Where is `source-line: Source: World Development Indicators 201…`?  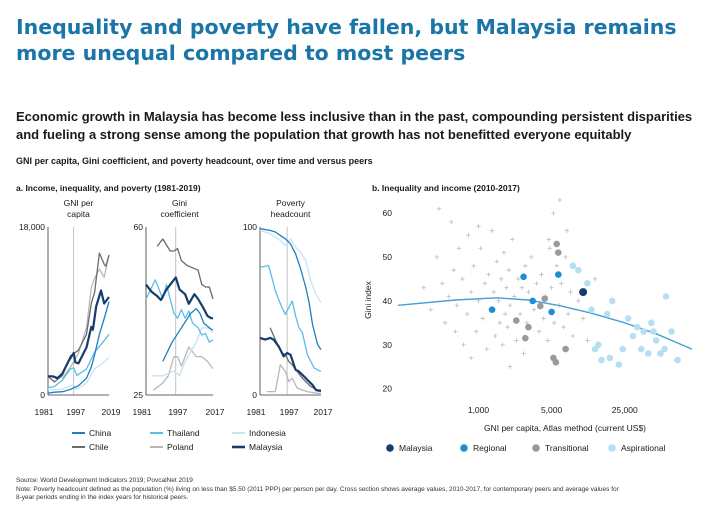 source-line: Source: World Development Indicators 201… is located at coordinates (104, 480).